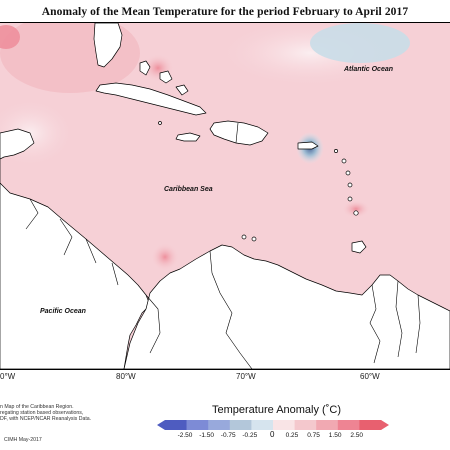 Image resolution: width=450 pixels, height=450 pixels. Describe the element at coordinates (126, 376) in the screenshot. I see `longitude-label-80w: 80°W` at that location.